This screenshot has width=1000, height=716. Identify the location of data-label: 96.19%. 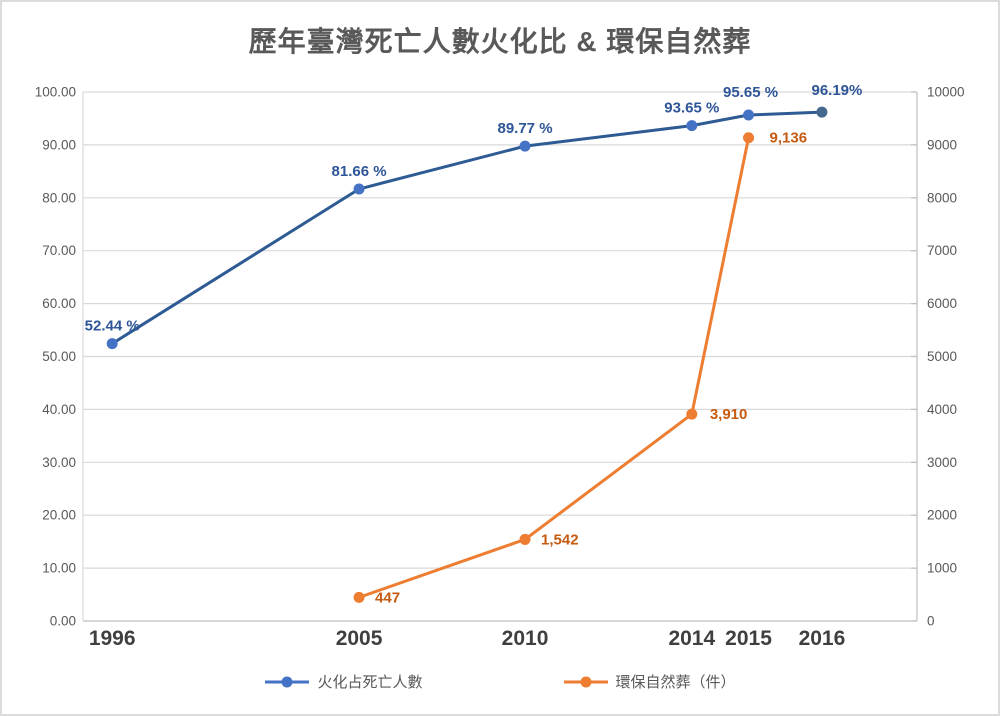
(836, 90).